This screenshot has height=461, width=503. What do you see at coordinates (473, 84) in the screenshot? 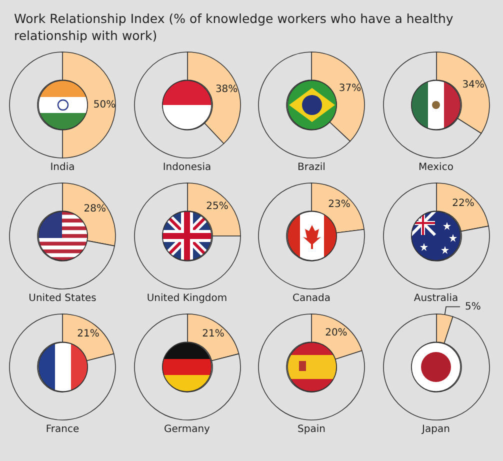
I see `data-label: 34%` at bounding box center [473, 84].